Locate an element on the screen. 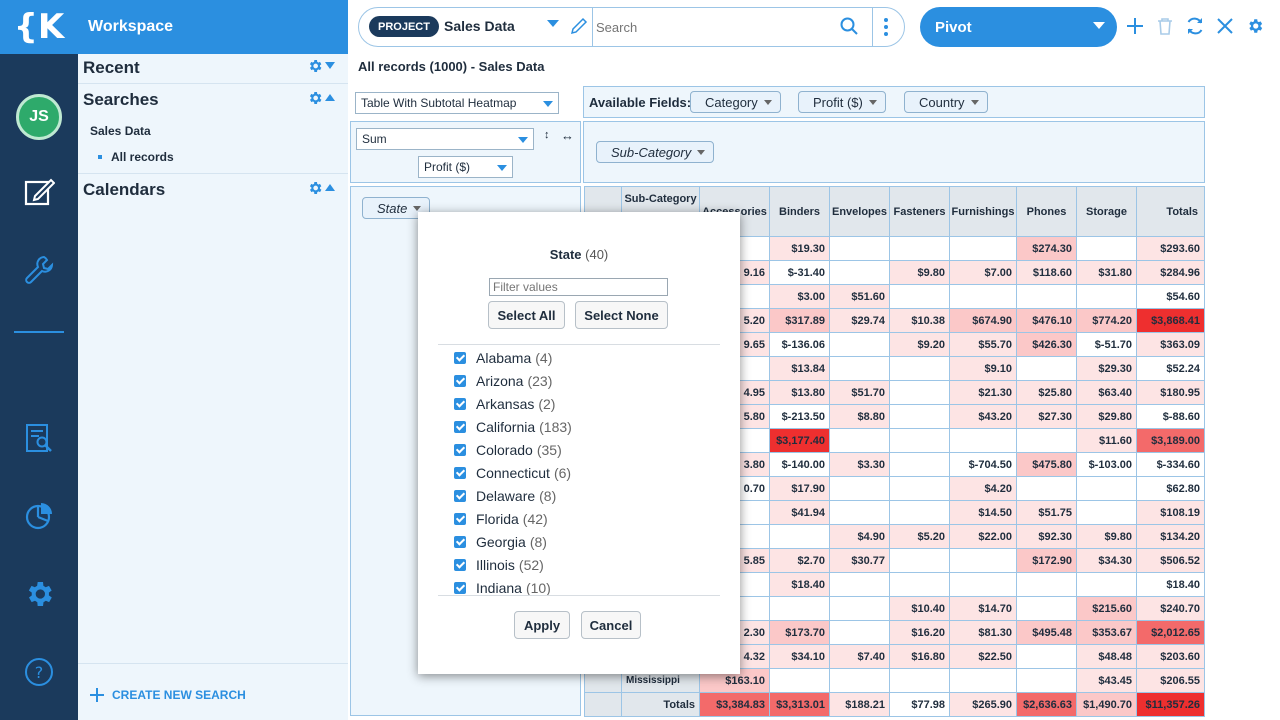 This screenshot has width=1280, height=720. table-cell: $29.74 is located at coordinates (859, 320).